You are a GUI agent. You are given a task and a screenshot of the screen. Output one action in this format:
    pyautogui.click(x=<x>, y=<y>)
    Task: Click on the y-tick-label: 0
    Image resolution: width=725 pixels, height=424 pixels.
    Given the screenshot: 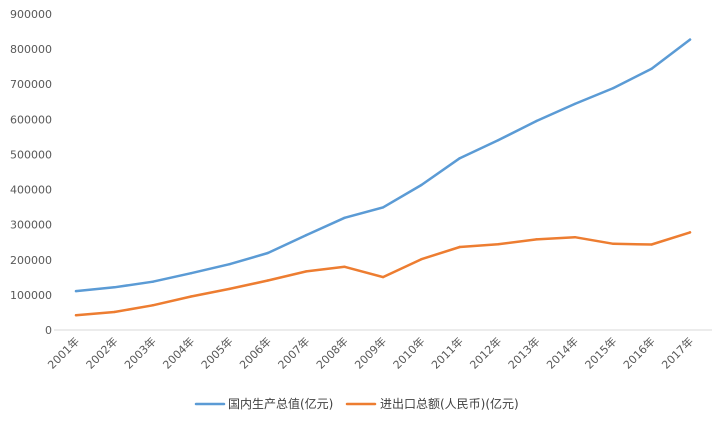 What is the action you would take?
    pyautogui.click(x=48, y=330)
    